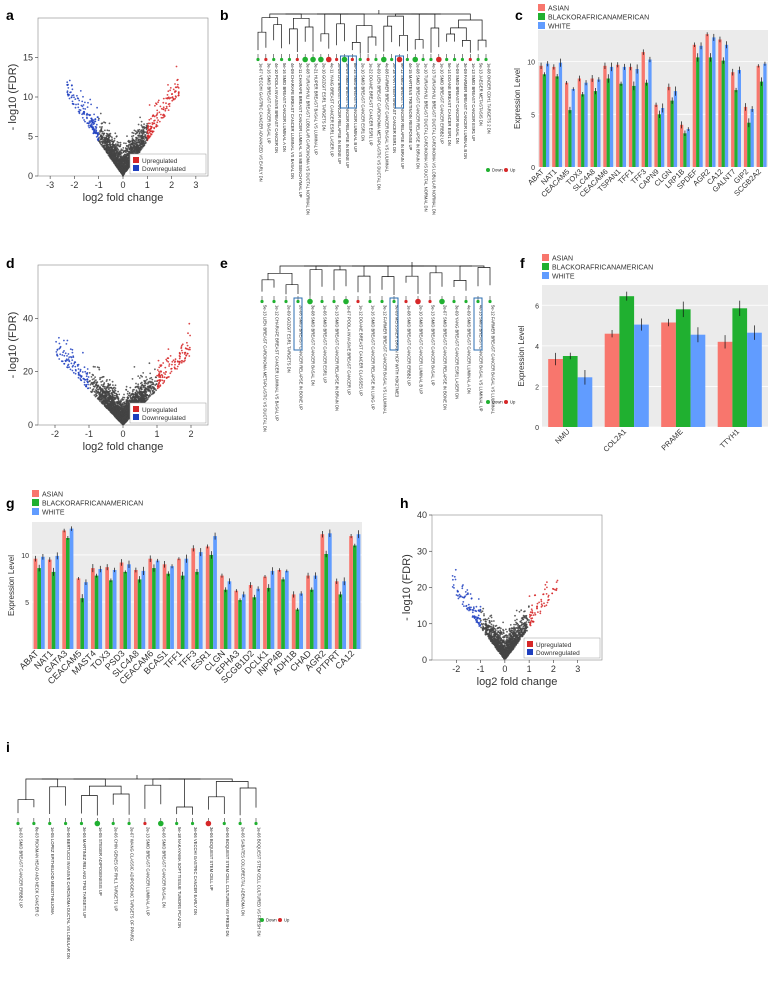 Image resolution: width=775 pixels, height=996 pixels. I want to click on panel-label-d: d, so click(10, 263).